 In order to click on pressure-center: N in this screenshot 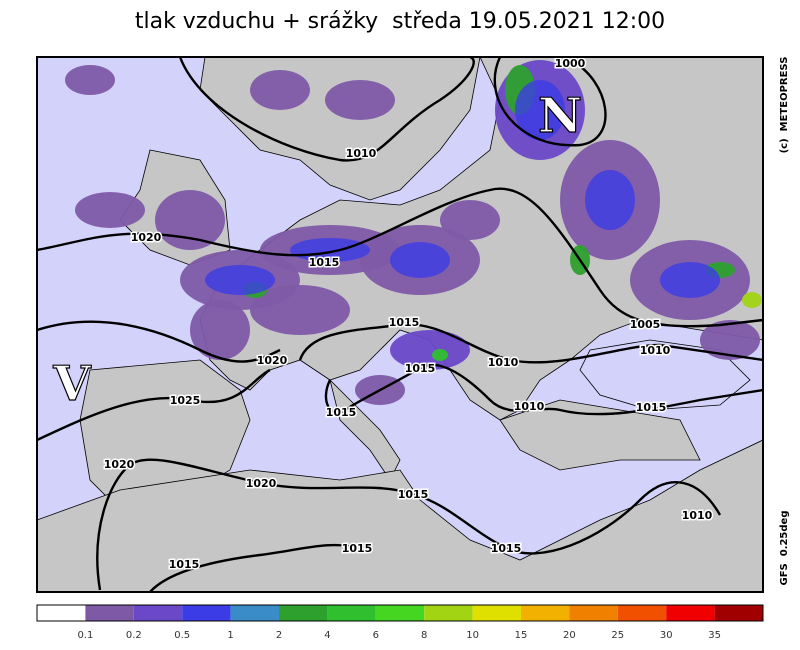, I will do `click(560, 116)`.